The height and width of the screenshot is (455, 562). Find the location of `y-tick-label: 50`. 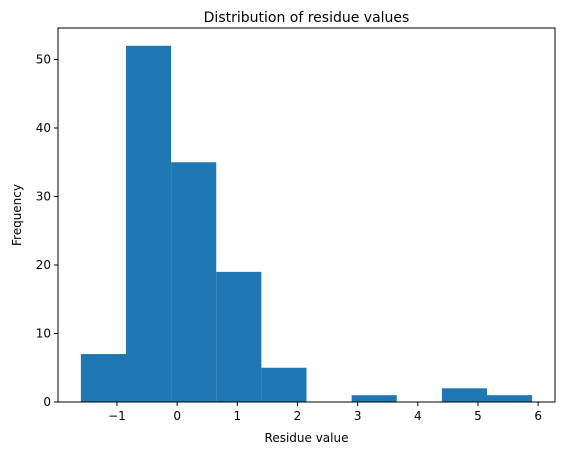

y-tick-label: 50 is located at coordinates (43, 60).